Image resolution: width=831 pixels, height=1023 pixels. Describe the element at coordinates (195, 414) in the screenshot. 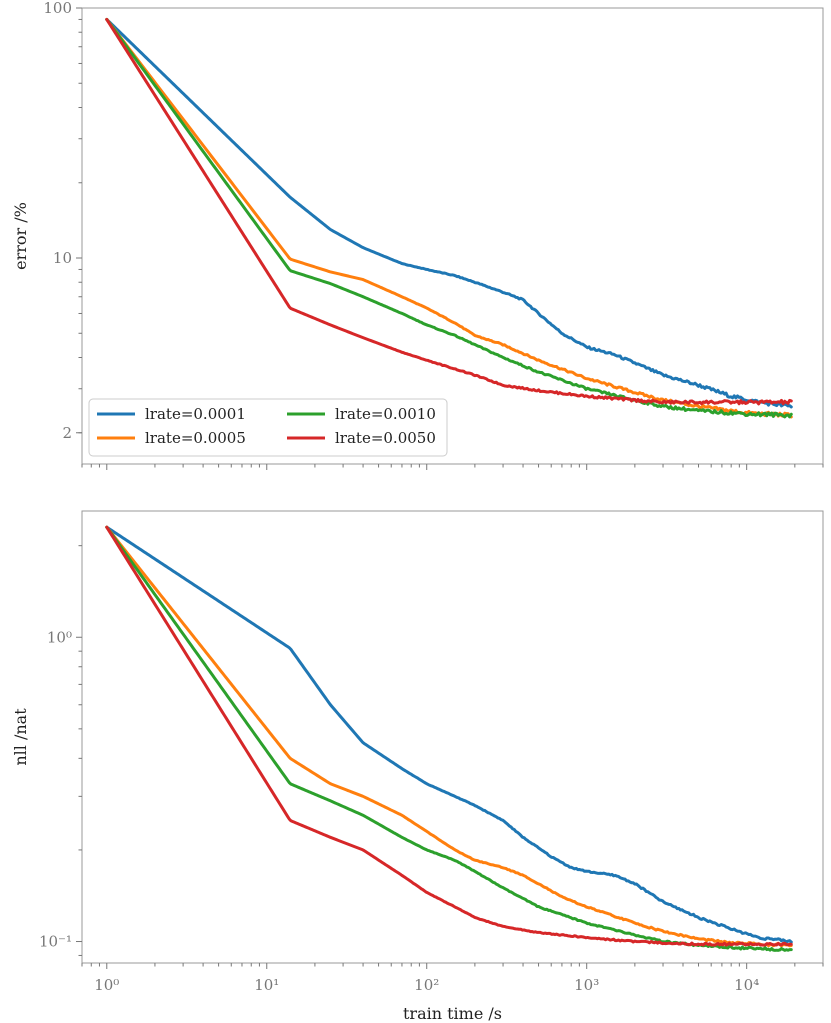

I see `legend-label: lrate=0.0001` at that location.